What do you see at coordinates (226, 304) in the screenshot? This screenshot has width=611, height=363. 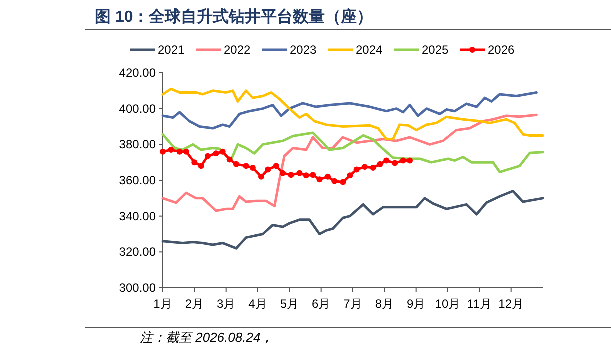 I see `x-tick-label: 3月` at bounding box center [226, 304].